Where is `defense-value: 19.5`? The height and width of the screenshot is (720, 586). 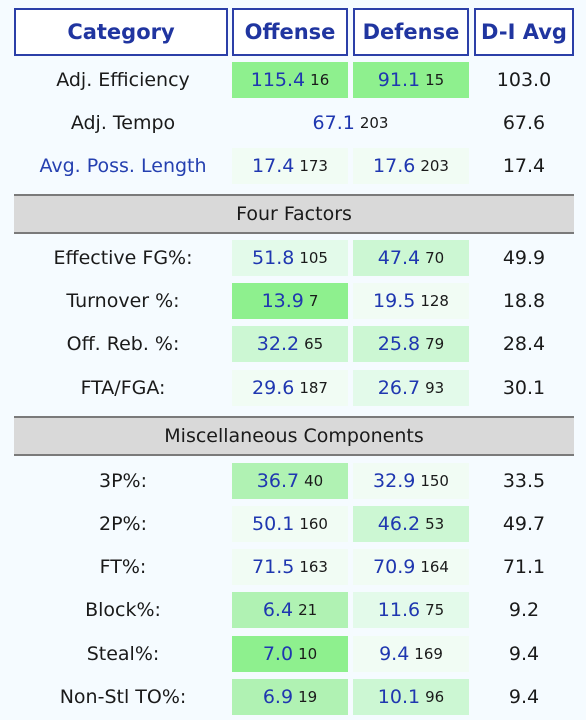
defense-value: 19.5 is located at coordinates (394, 301).